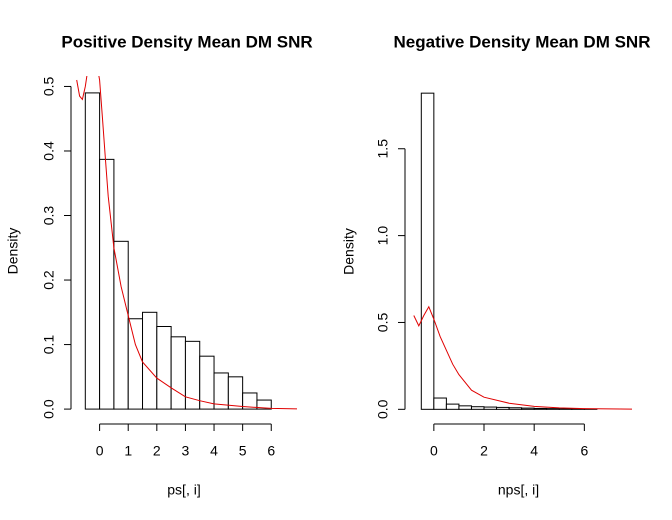 This screenshot has height=520, width=672. What do you see at coordinates (49, 151) in the screenshot?
I see `y-tick-label: 0.4` at bounding box center [49, 151].